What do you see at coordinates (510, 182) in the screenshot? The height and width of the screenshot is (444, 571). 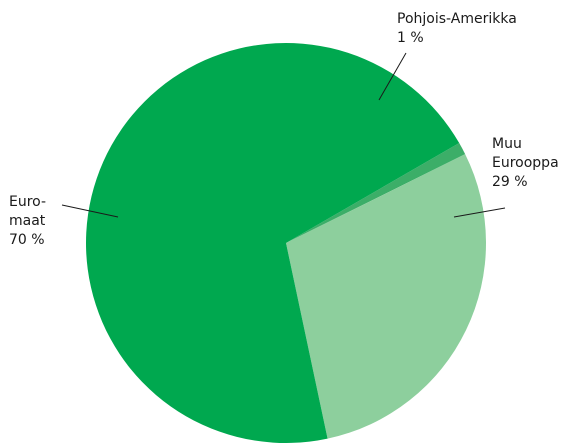 I see `slice-label-1-line-2: 29 %` at bounding box center [510, 182].